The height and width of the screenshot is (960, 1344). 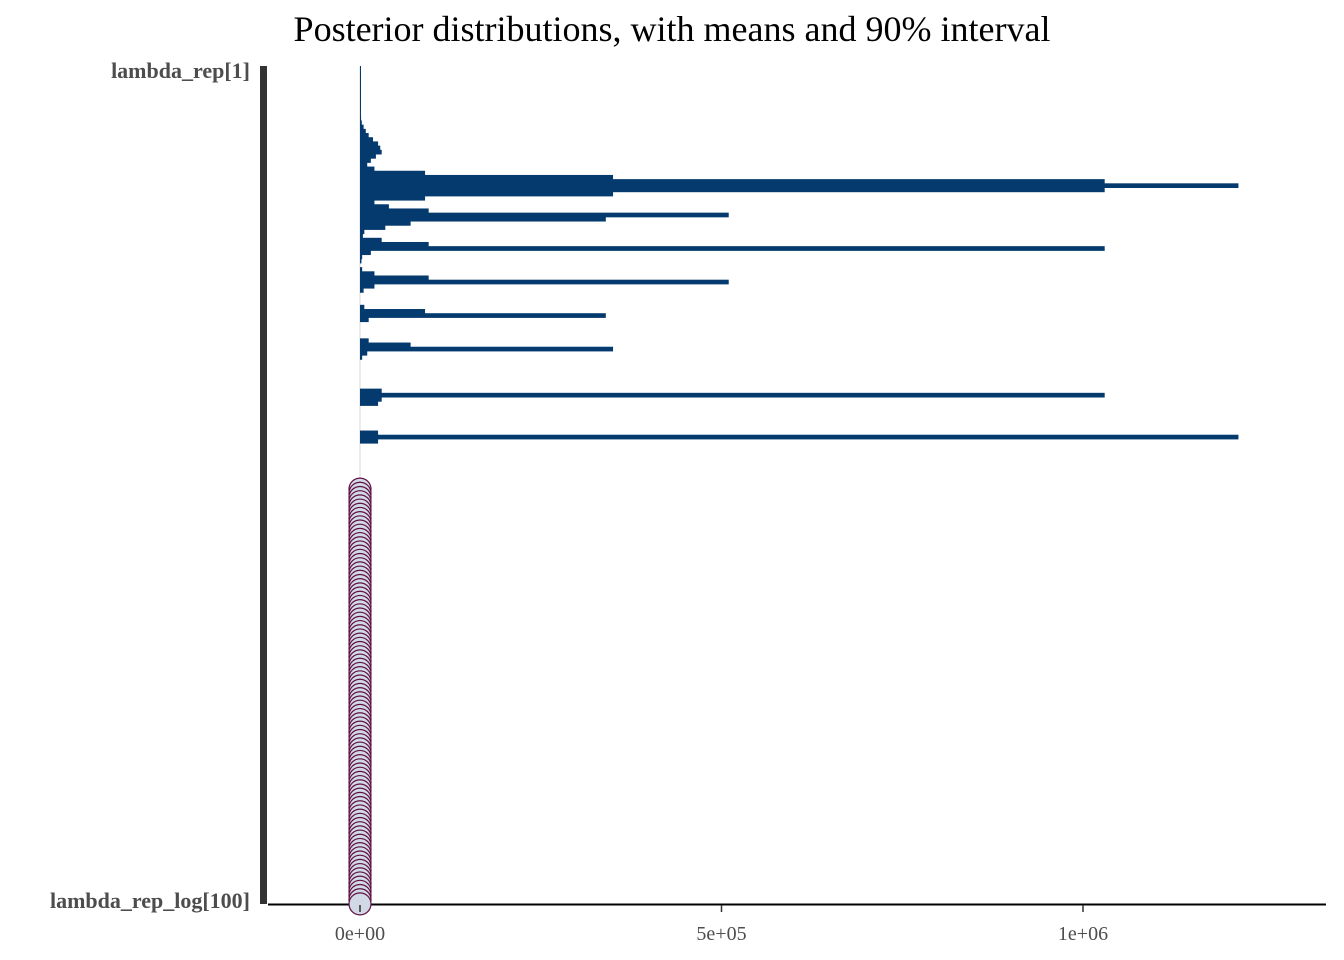 I want to click on x-tick-label: 5e+05, so click(x=721, y=934).